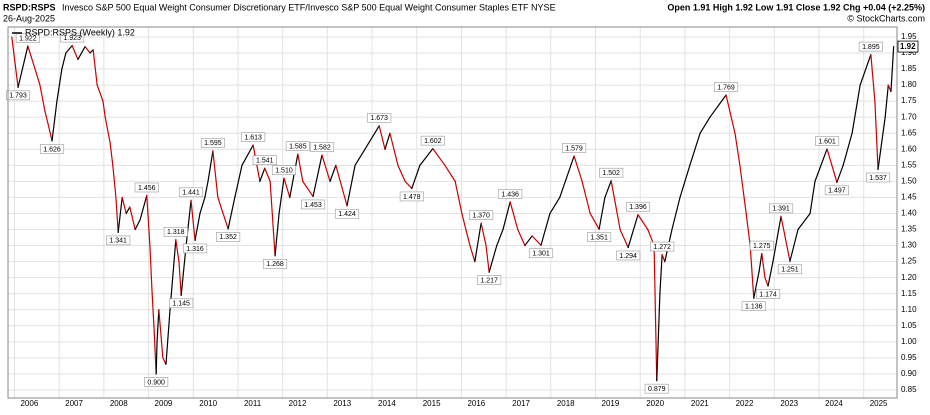 The width and height of the screenshot is (930, 415). Describe the element at coordinates (909, 309) in the screenshot. I see `y-tick-label: 1.10` at that location.